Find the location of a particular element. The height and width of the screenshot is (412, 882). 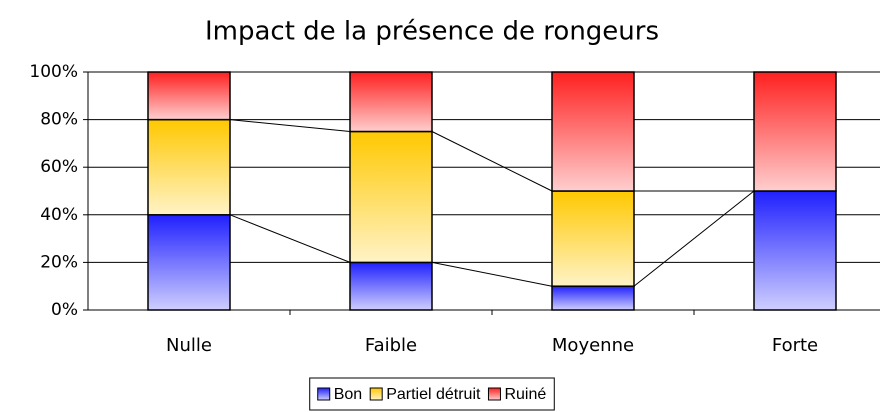

y-tick-label: 100% is located at coordinates (53, 72).